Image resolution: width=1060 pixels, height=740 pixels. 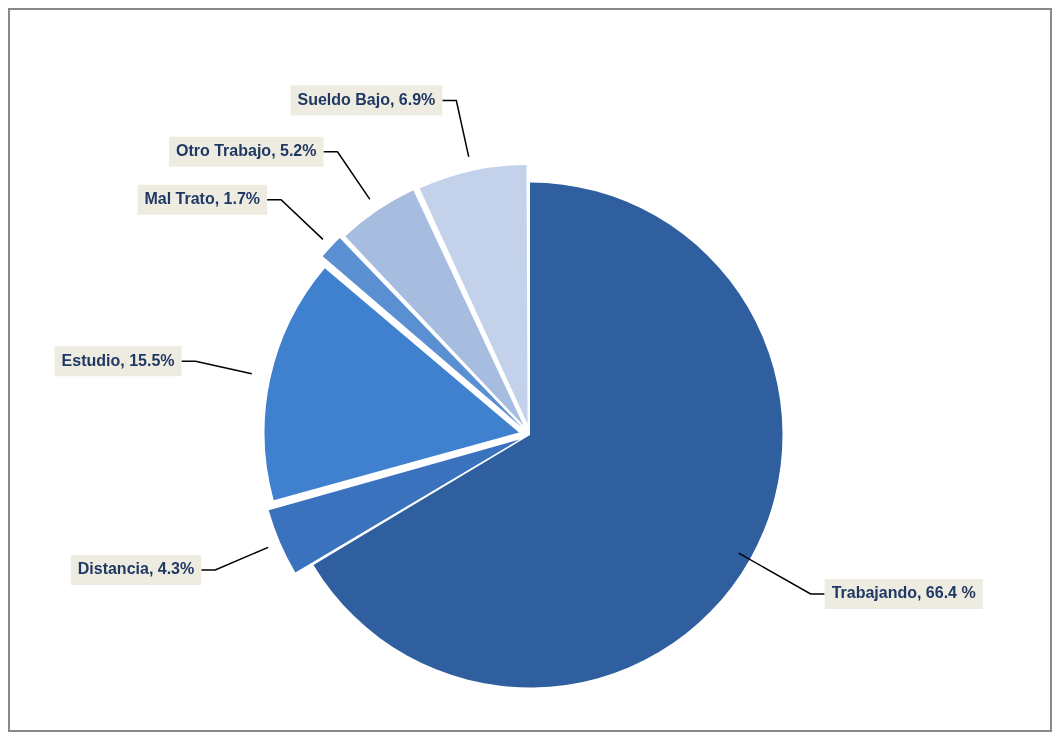 What do you see at coordinates (246, 151) in the screenshot?
I see `slice-label: Otro Trabajo, 5.2%` at bounding box center [246, 151].